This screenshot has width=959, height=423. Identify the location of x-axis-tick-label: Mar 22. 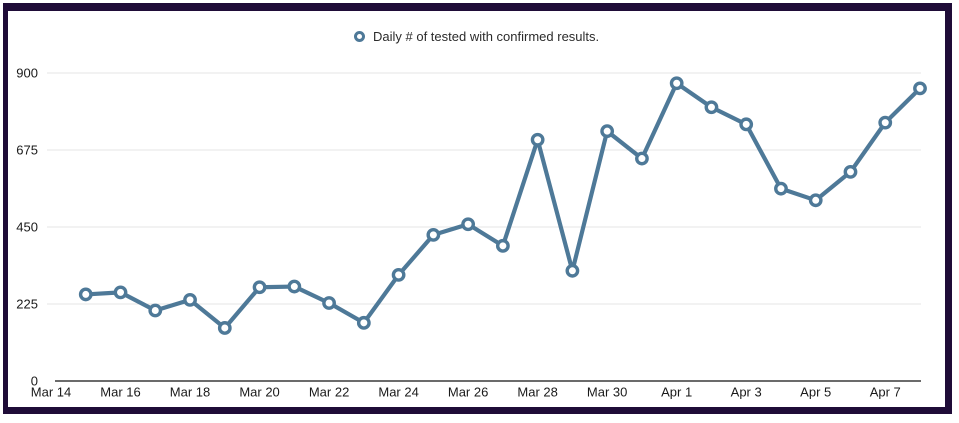
(329, 392).